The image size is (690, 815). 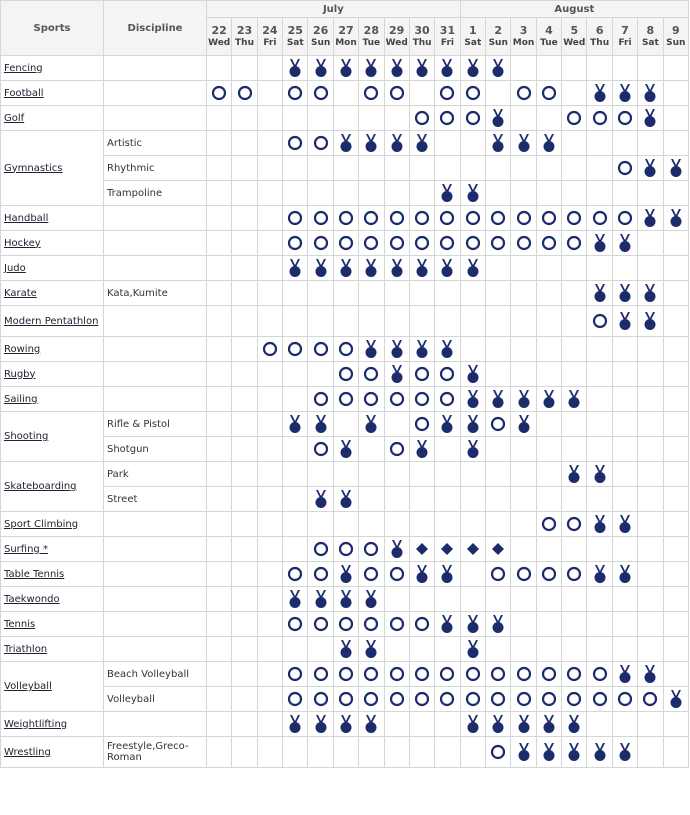 What do you see at coordinates (32, 599) in the screenshot?
I see `sport-link: Taekwondo` at bounding box center [32, 599].